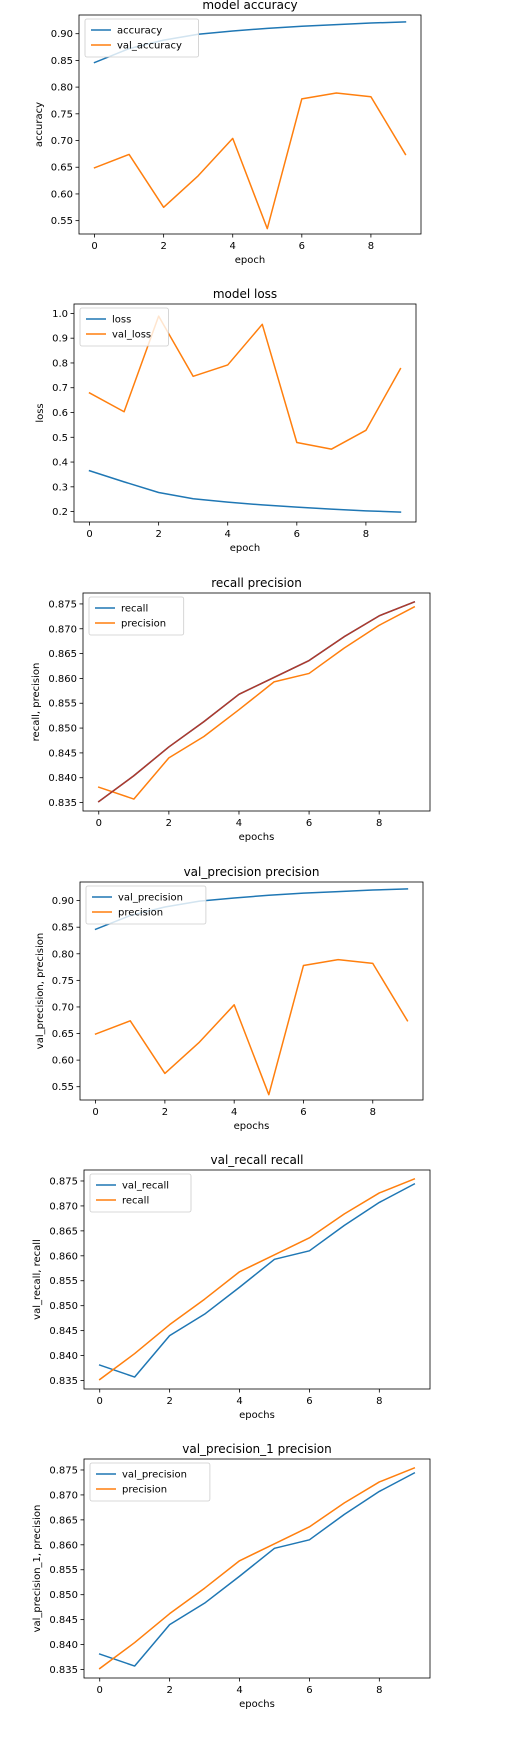 This screenshot has height=1747, width=531. What do you see at coordinates (39, 124) in the screenshot?
I see `y-axis-label: accuracy` at bounding box center [39, 124].